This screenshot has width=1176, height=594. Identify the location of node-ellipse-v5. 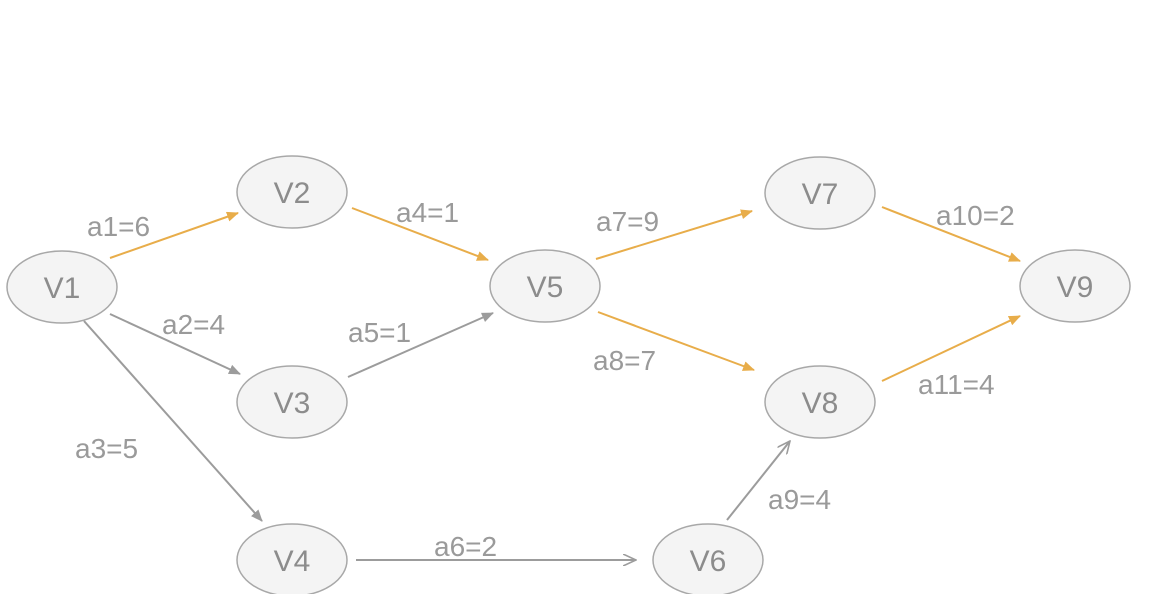
(545, 286).